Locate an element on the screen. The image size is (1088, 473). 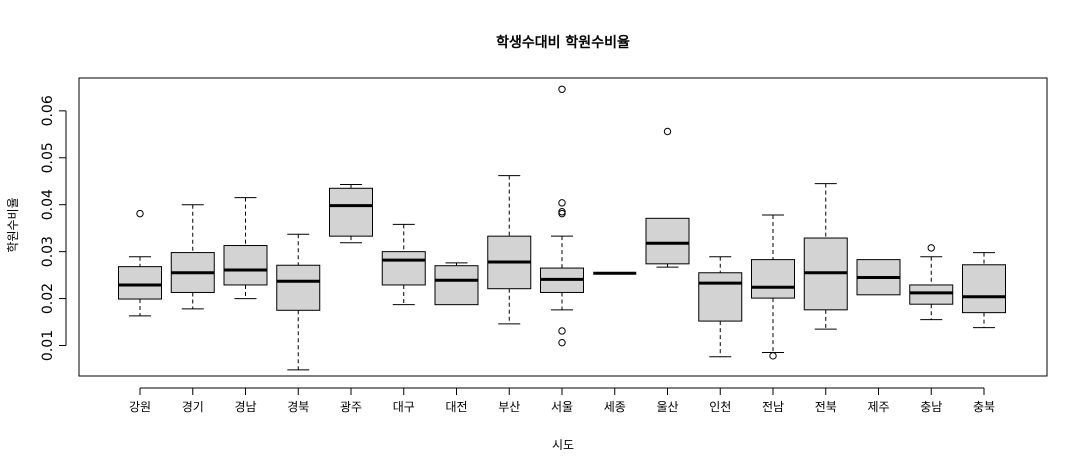
x-tick-label: 경기 is located at coordinates (193, 407).